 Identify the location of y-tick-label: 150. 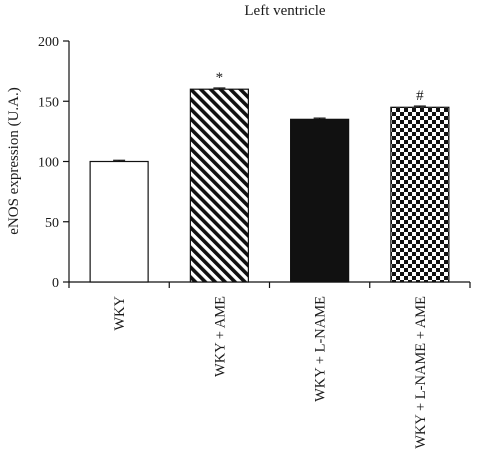
(48, 102).